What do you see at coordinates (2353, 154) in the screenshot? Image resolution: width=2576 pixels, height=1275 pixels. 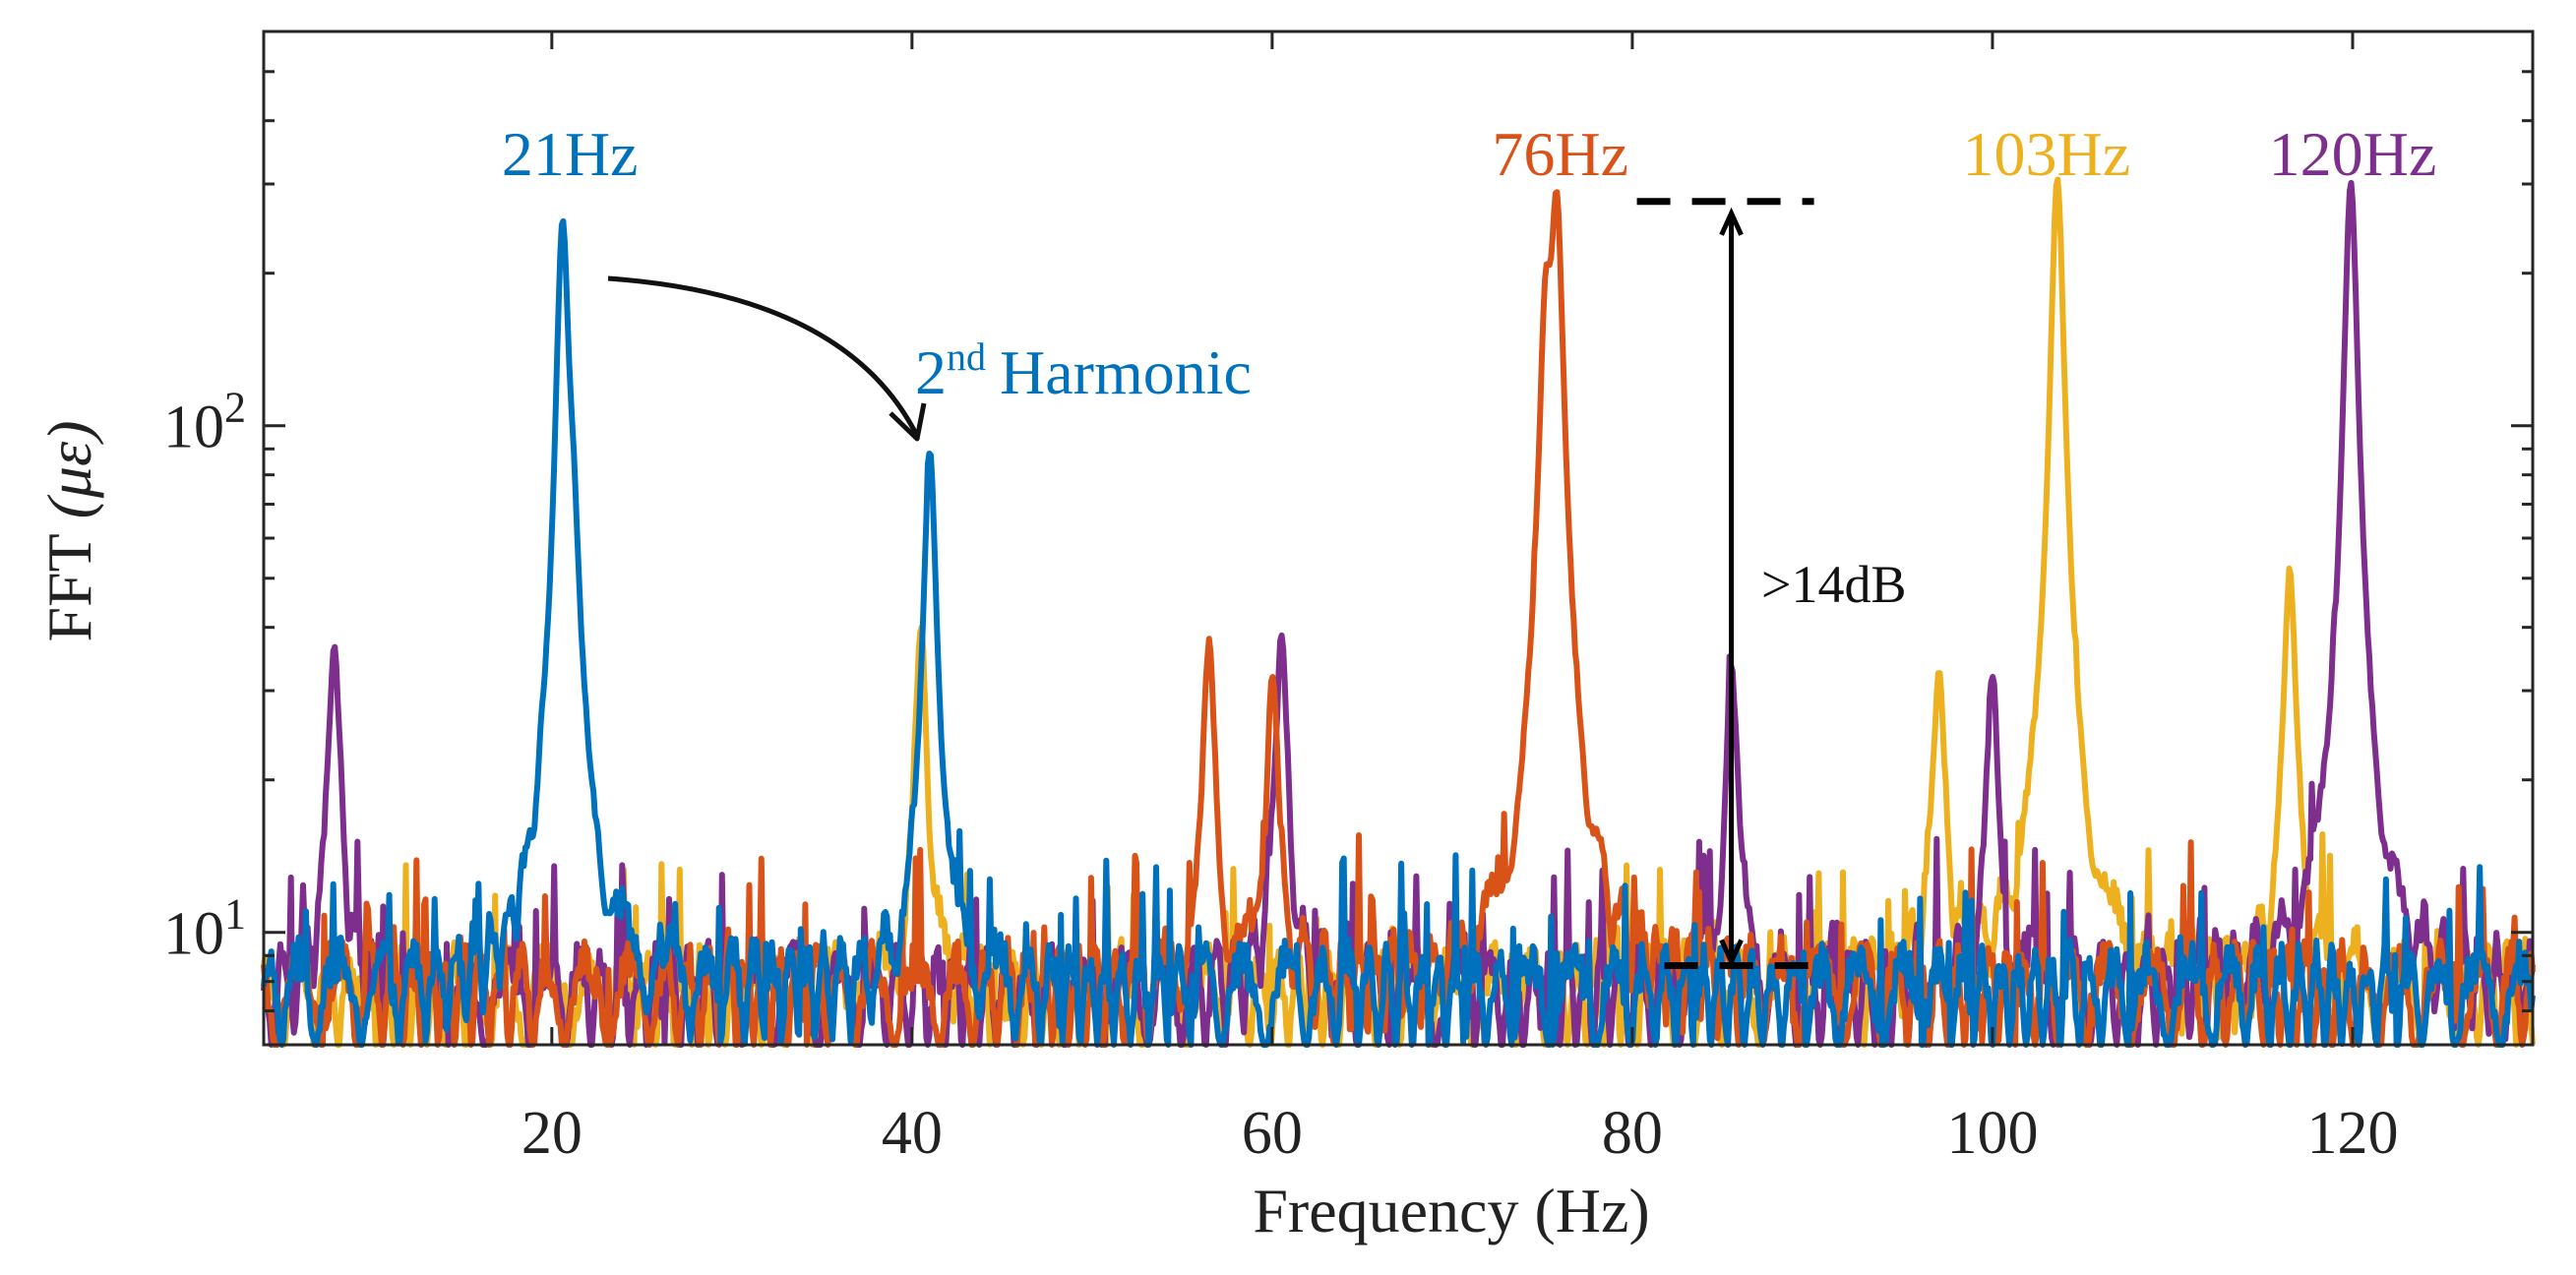 I see `peak-label-120hz: 120Hz` at bounding box center [2353, 154].